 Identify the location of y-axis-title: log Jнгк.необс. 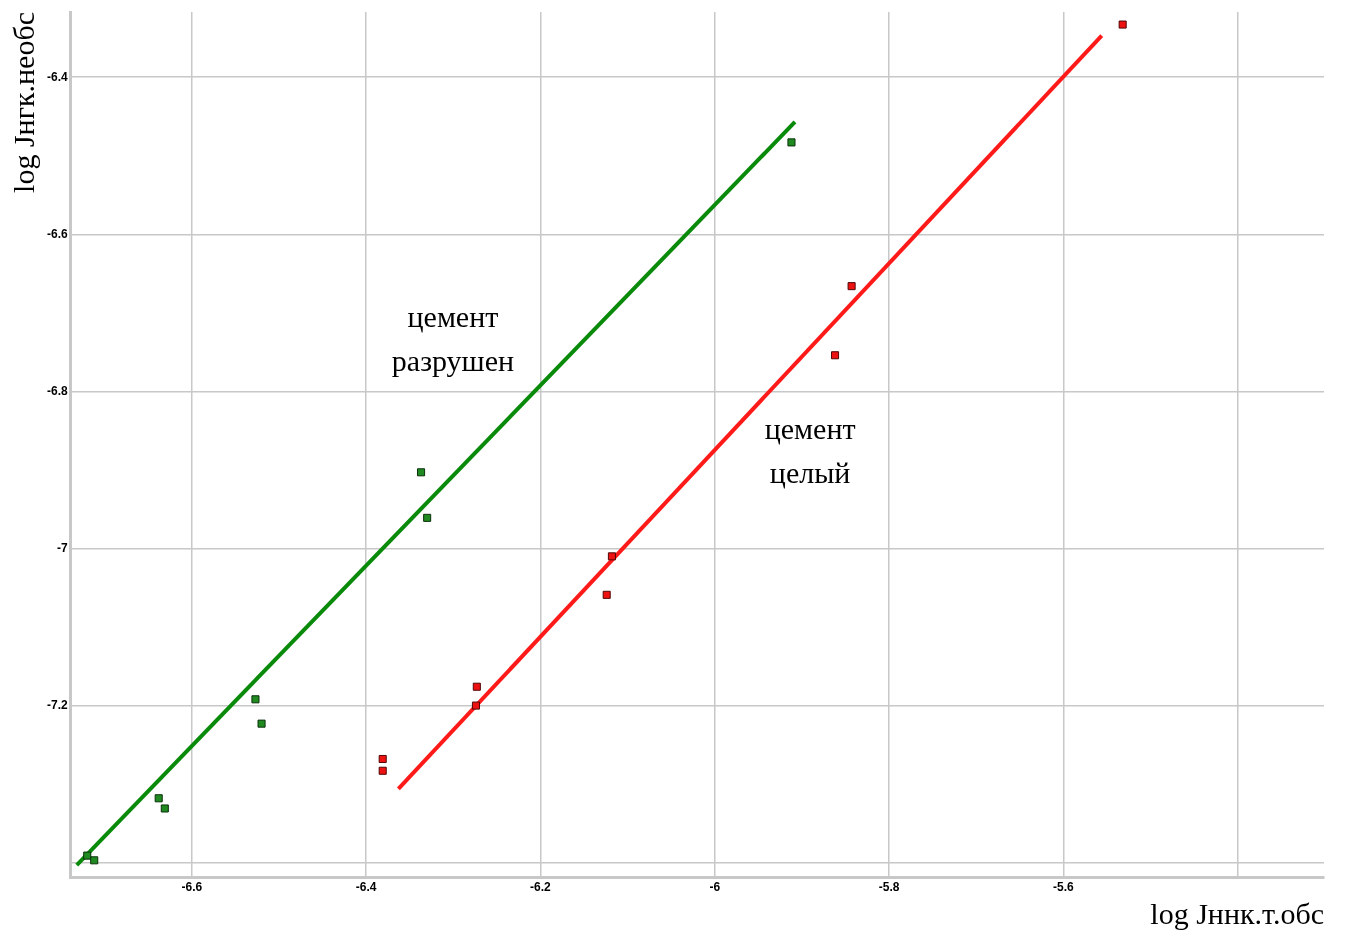
(23, 102).